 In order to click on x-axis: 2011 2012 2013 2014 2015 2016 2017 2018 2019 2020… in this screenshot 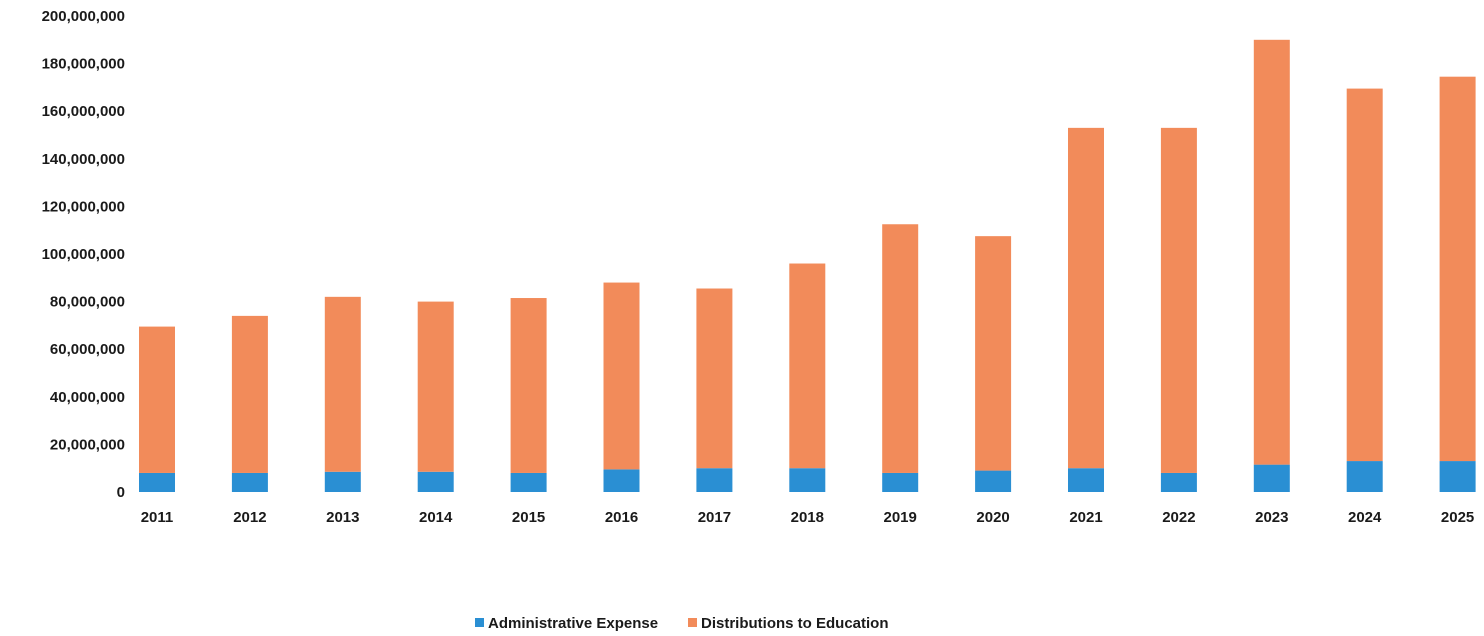, I will do `click(808, 517)`.